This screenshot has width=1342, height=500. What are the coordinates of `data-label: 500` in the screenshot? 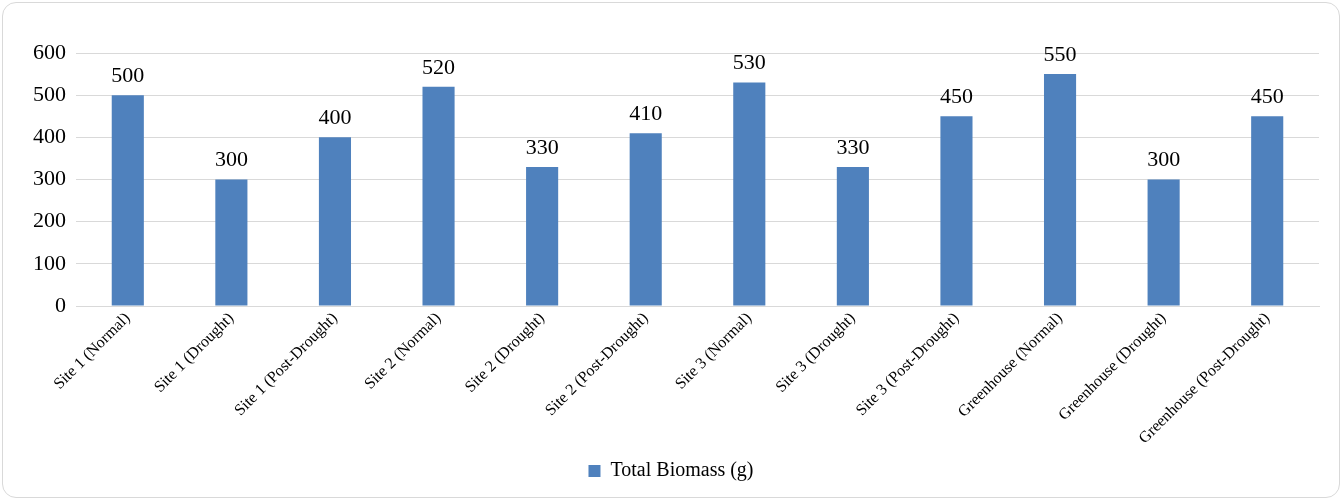 It's located at (128, 74).